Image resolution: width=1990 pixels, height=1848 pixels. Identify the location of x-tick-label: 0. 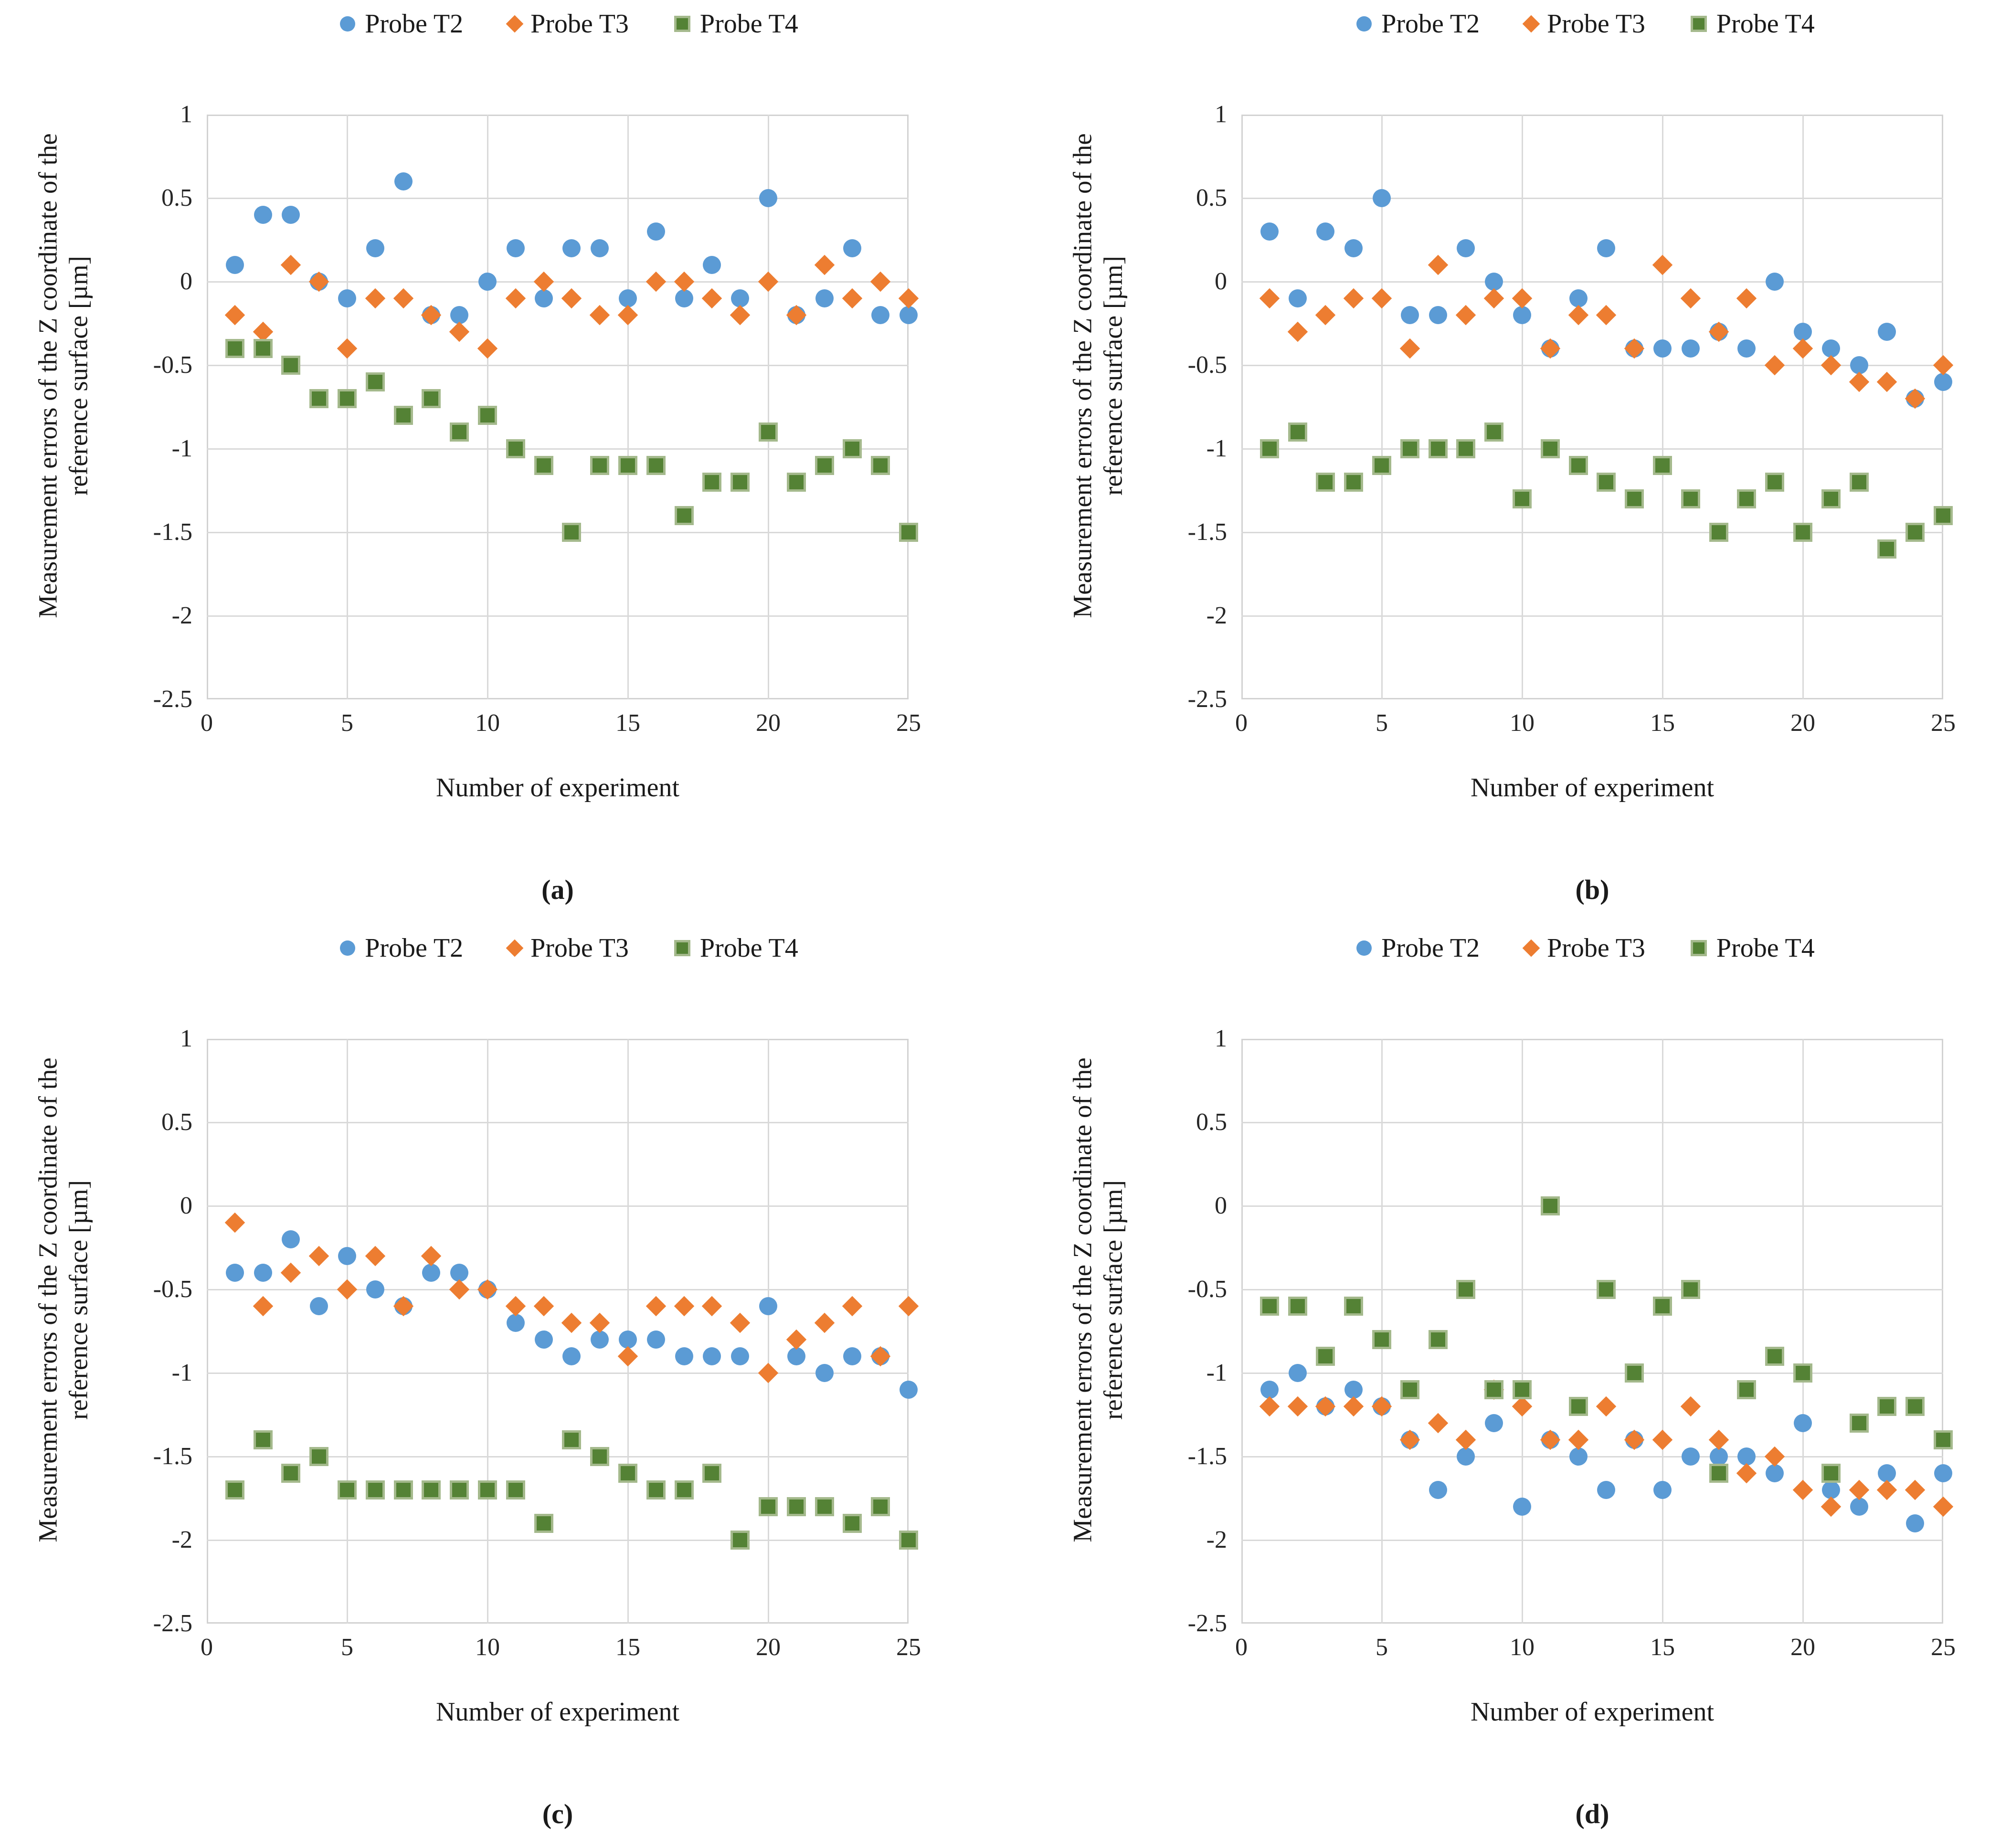
(1241, 723).